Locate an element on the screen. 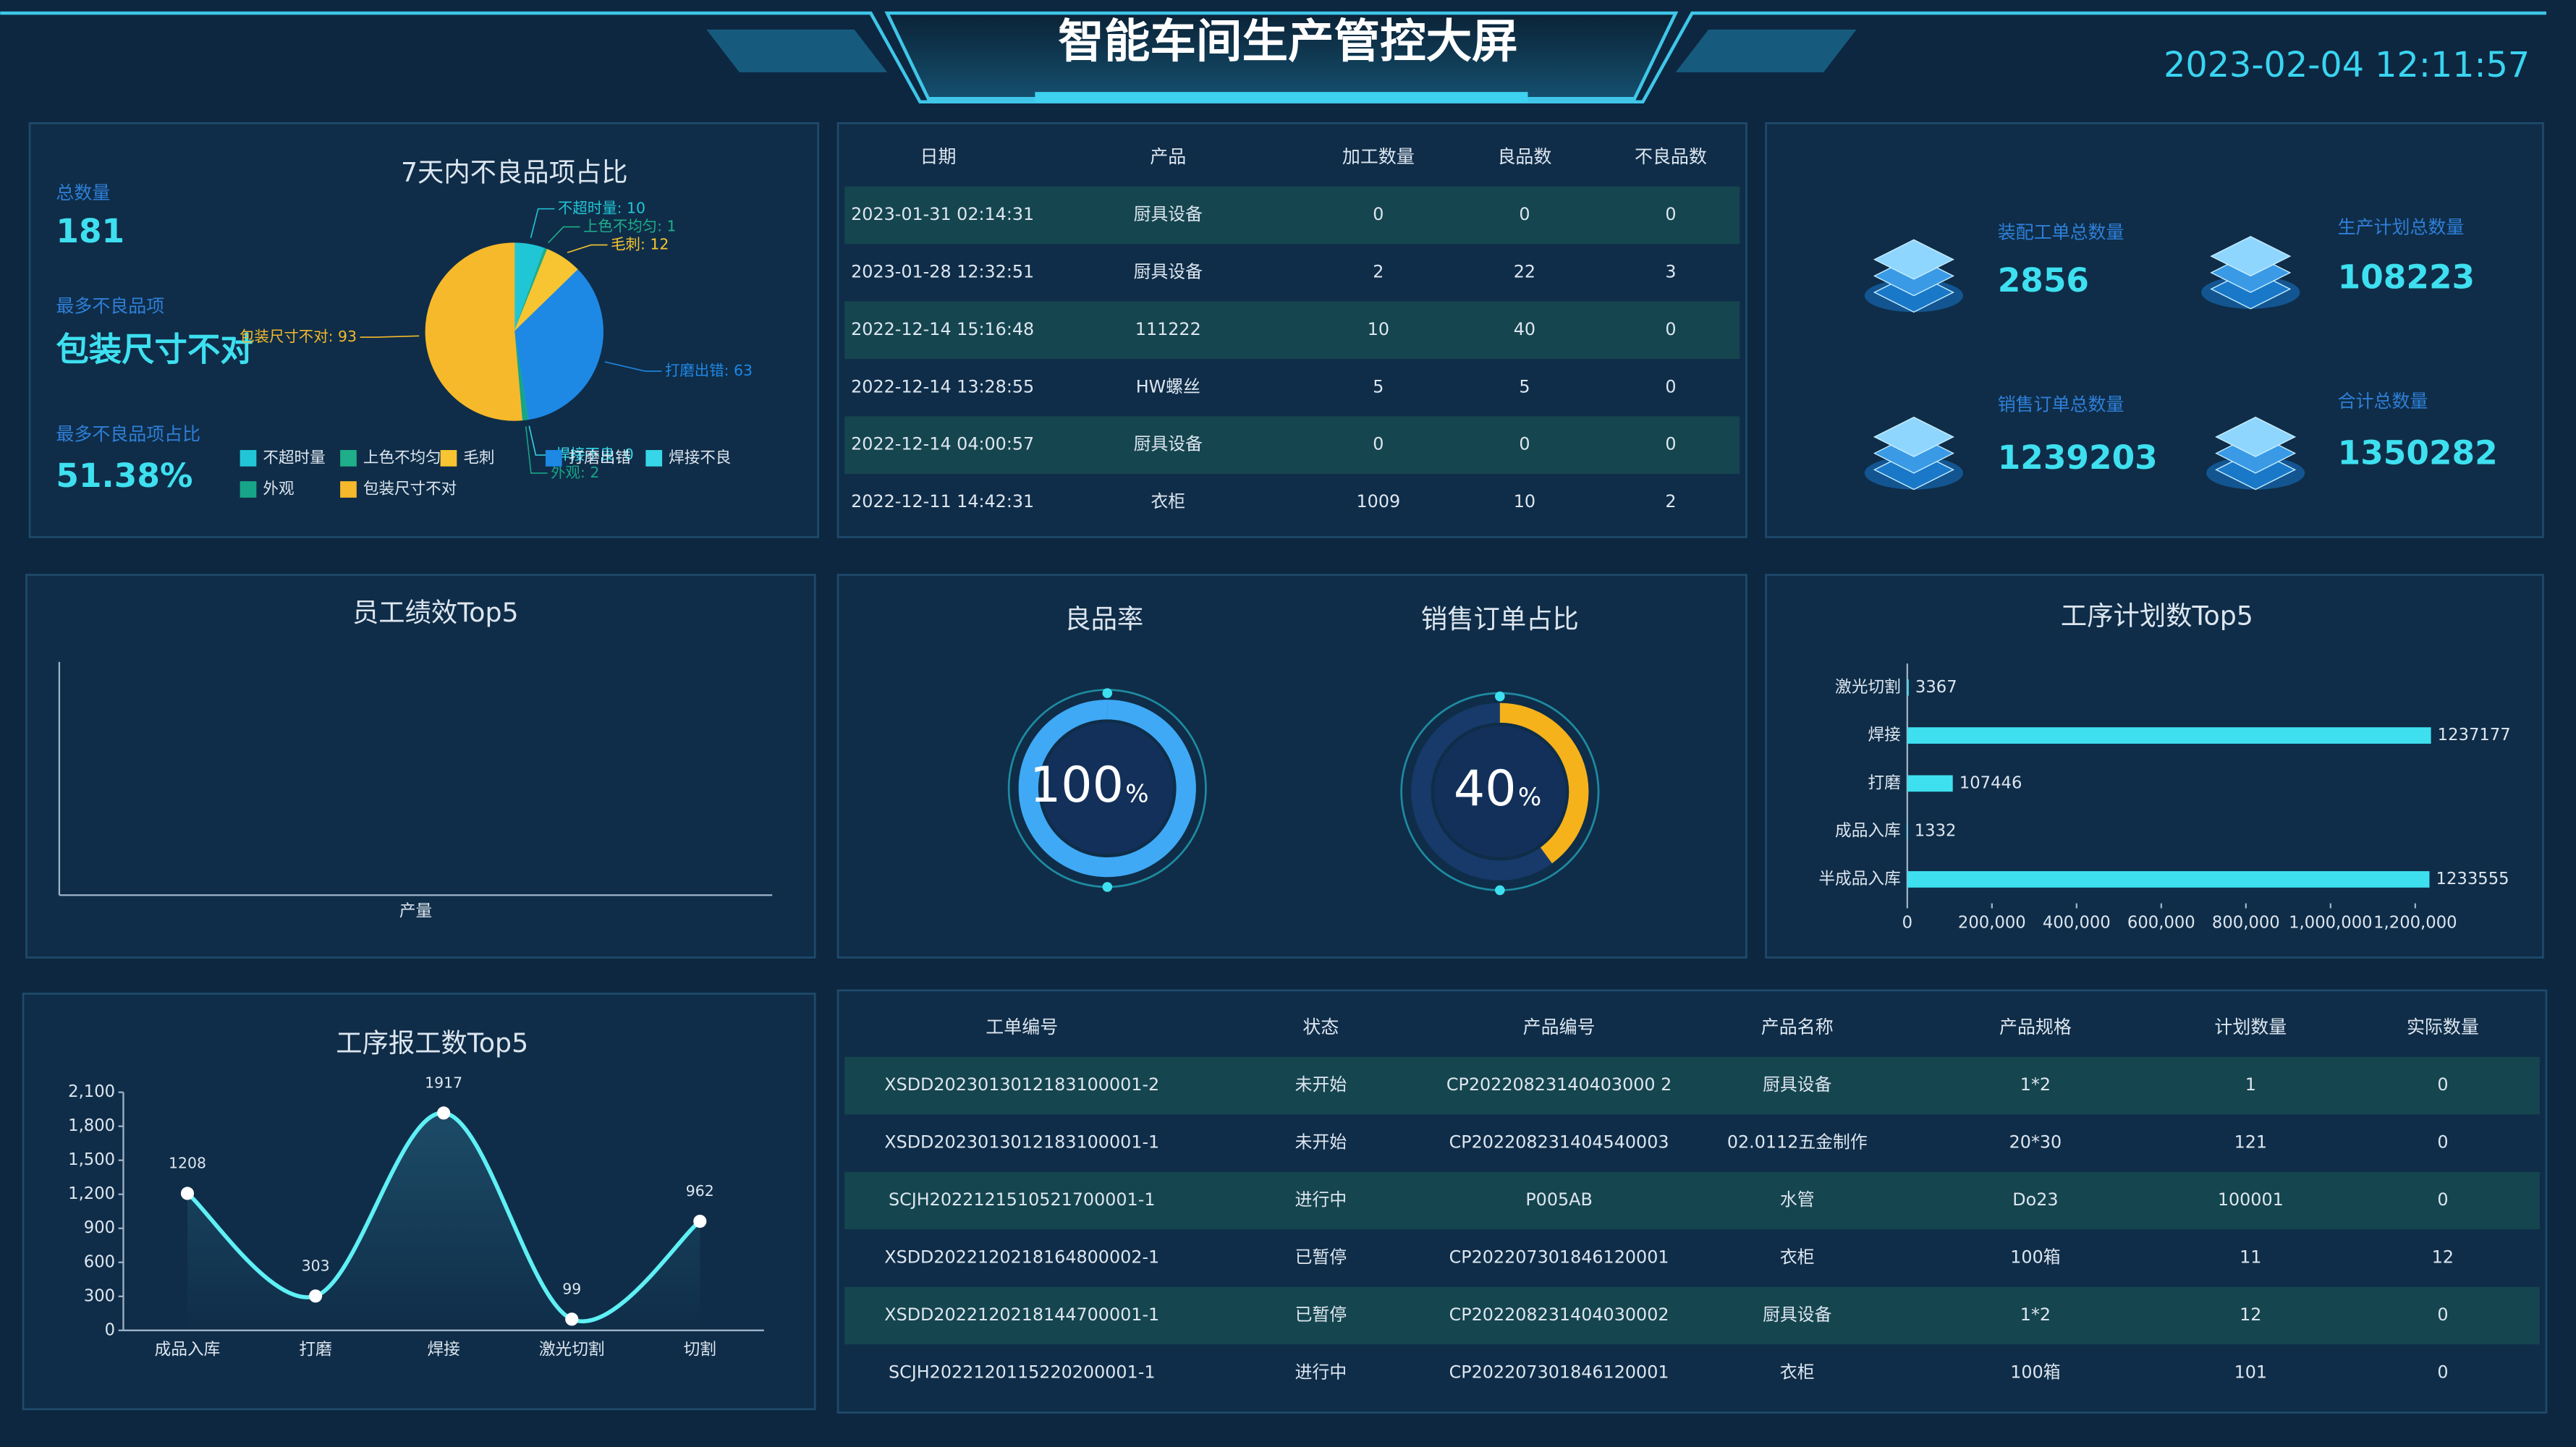  cell: 22 is located at coordinates (1524, 271).